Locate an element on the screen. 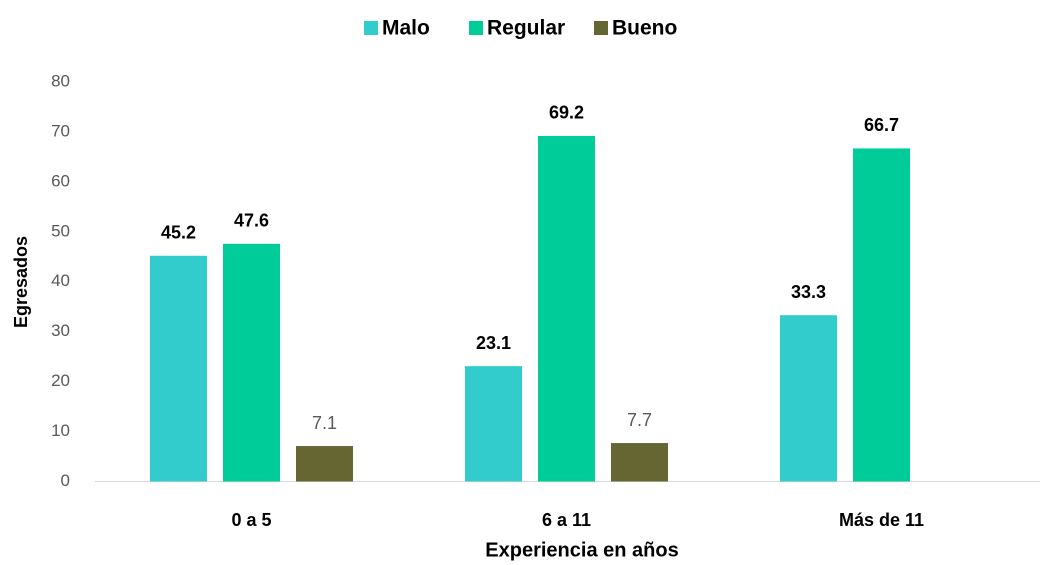 This screenshot has height=565, width=1059. value-label: 23.1 is located at coordinates (493, 343).